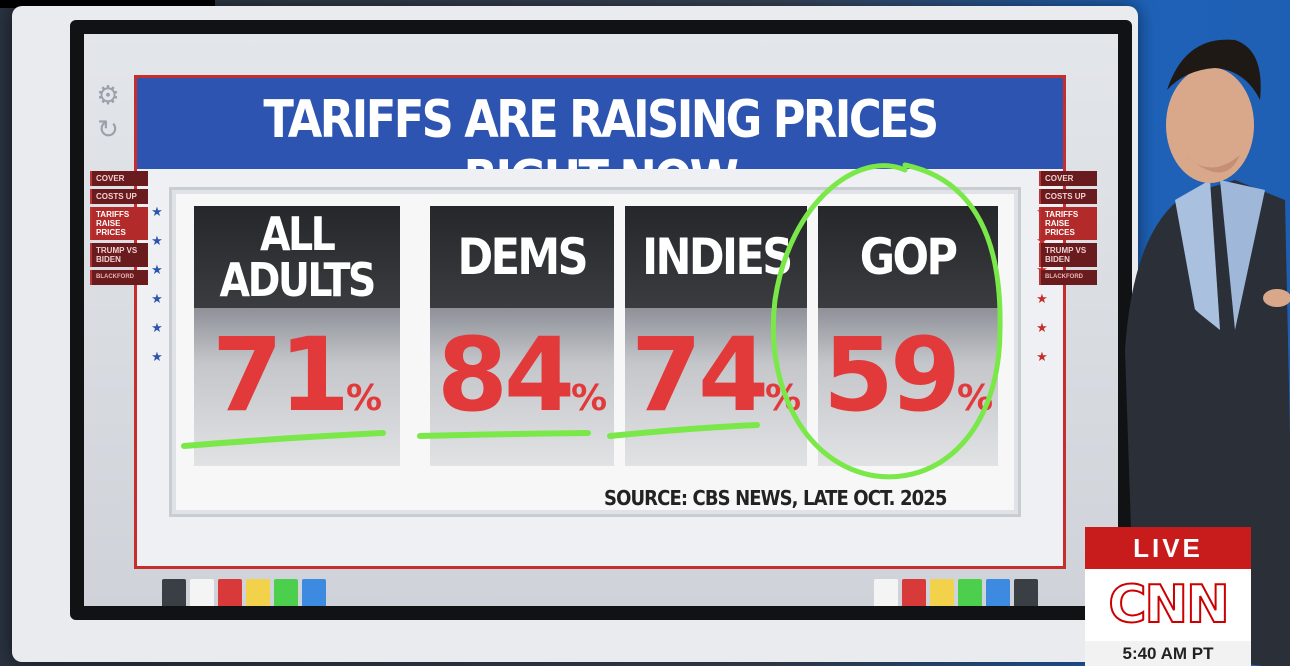 The width and height of the screenshot is (1290, 666). What do you see at coordinates (108, 129) in the screenshot?
I see `refresh-icon: ↻` at bounding box center [108, 129].